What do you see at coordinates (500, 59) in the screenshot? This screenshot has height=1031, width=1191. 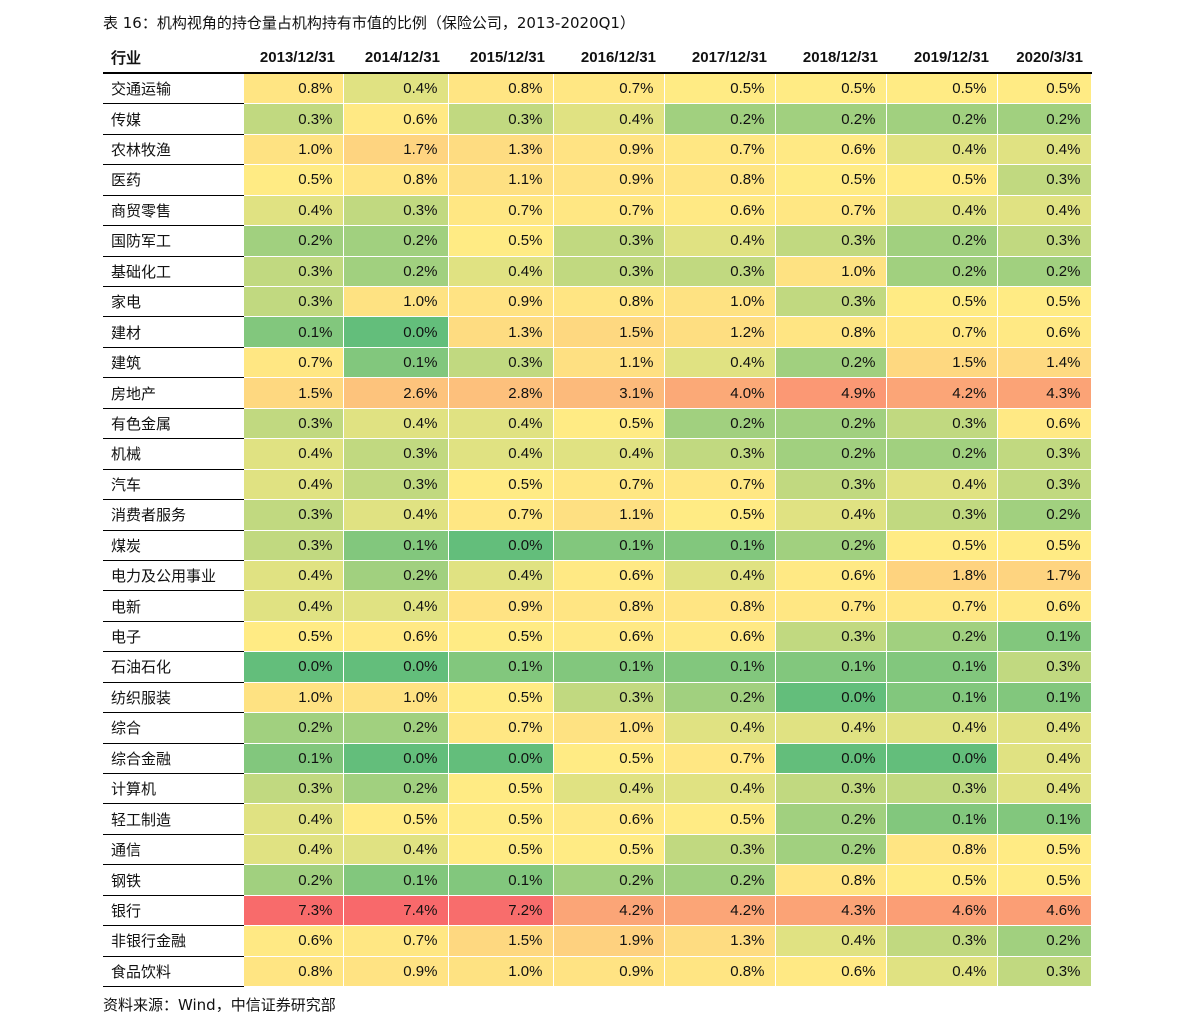 I see `column-header-date: 2015/12/31` at bounding box center [500, 59].